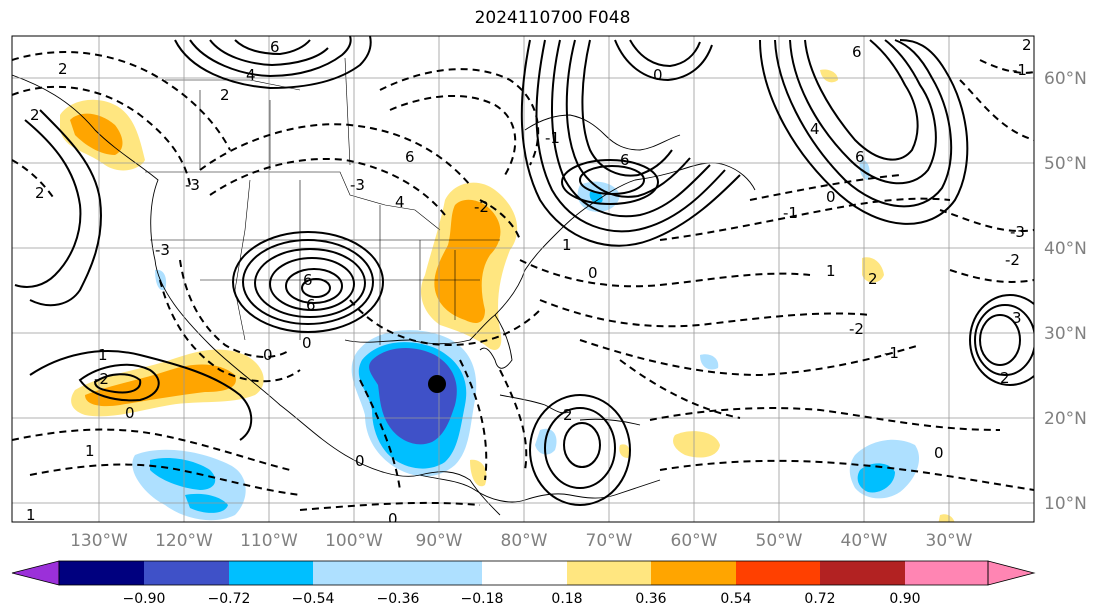 The height and width of the screenshot is (615, 1105). What do you see at coordinates (439, 541) in the screenshot?
I see `lon-label-90w: 90°W` at bounding box center [439, 541].